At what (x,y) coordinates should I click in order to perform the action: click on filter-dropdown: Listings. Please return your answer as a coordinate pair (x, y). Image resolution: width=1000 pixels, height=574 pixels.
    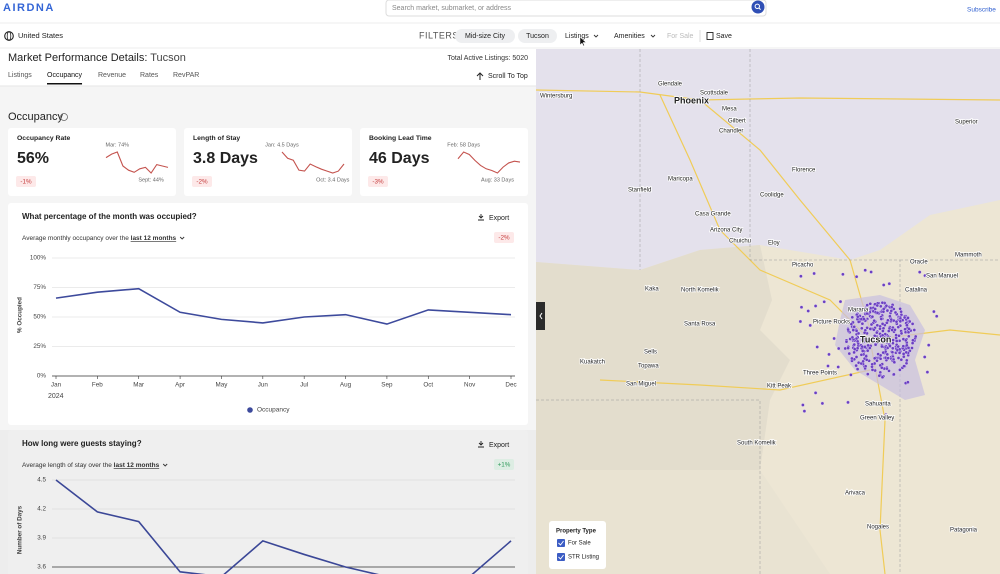
    Looking at the image, I should click on (577, 36).